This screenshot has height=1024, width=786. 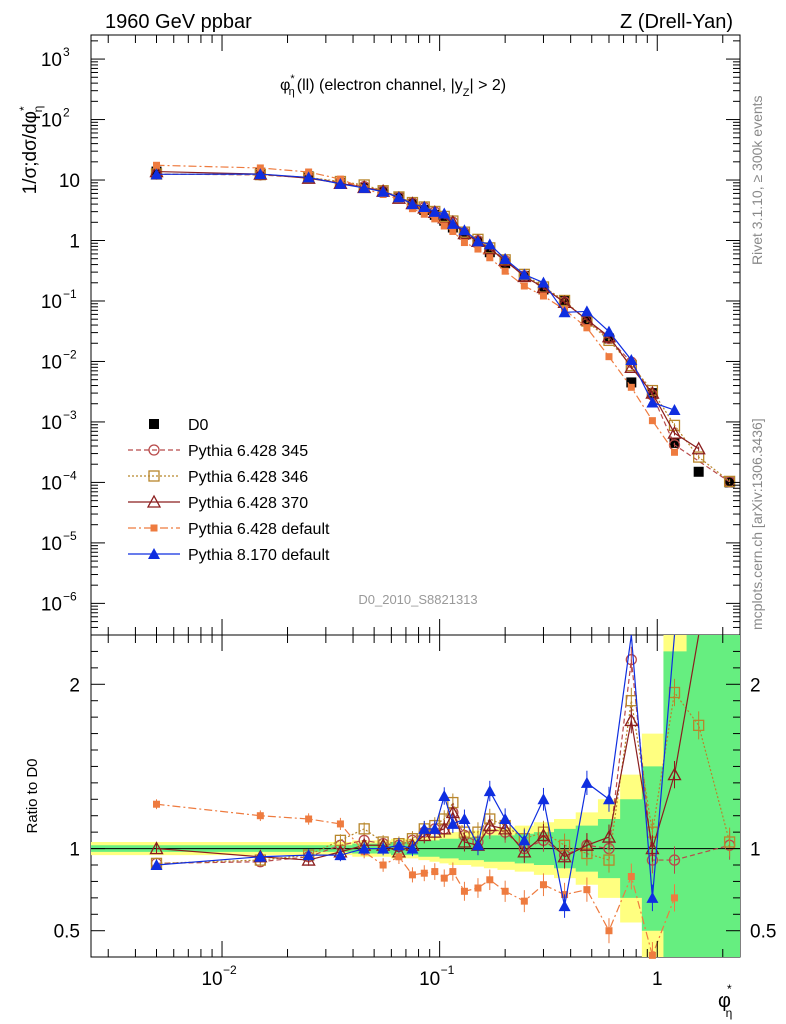 What do you see at coordinates (74, 850) in the screenshot?
I see `ratio-y-tick-label: 1` at bounding box center [74, 850].